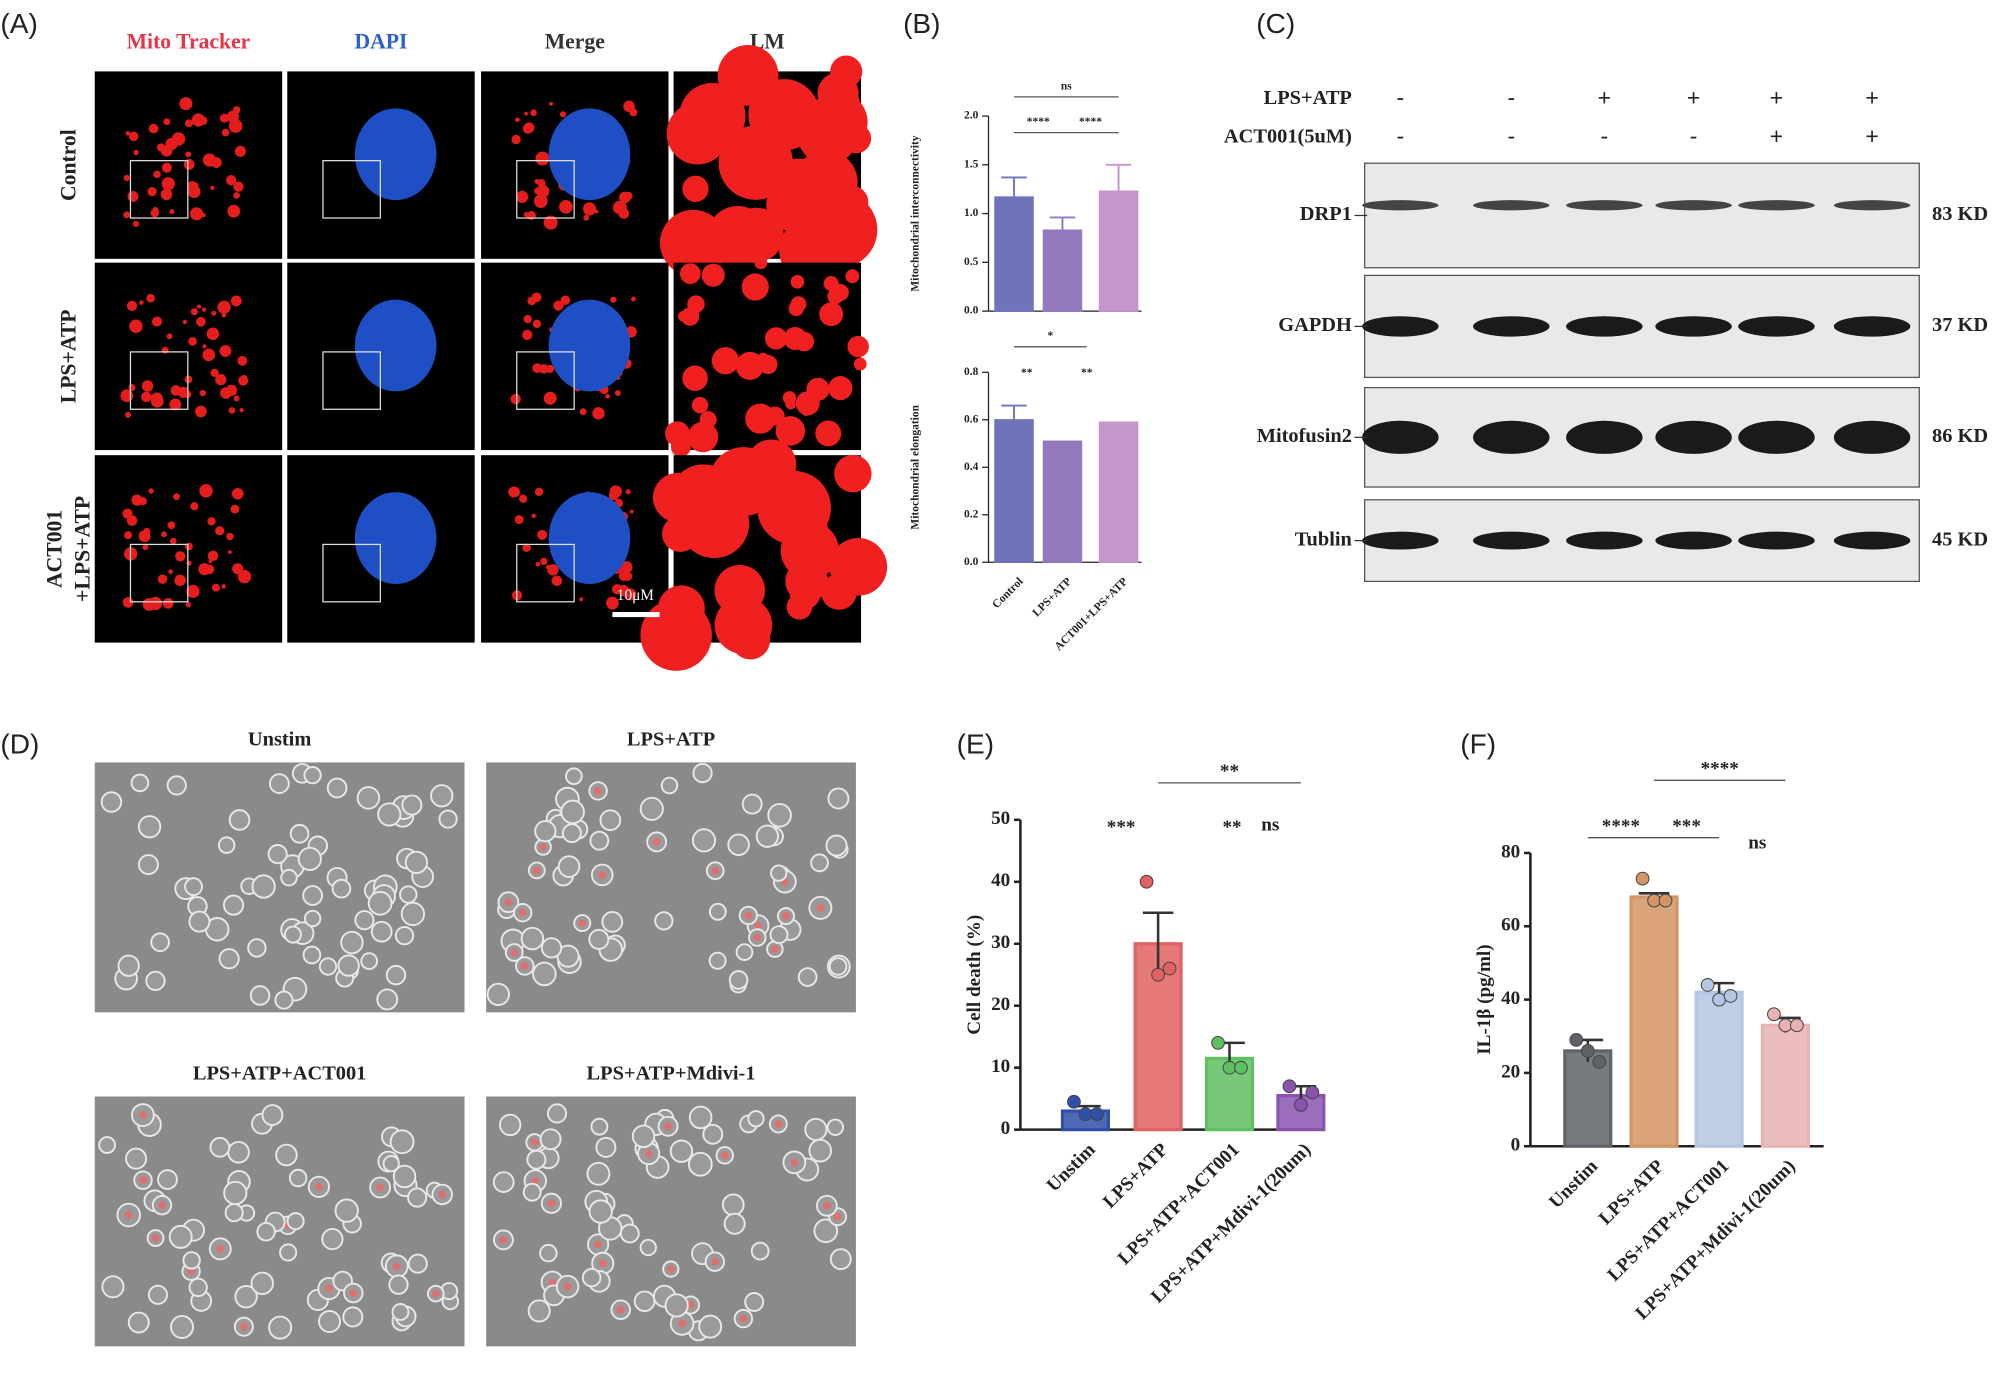 The height and width of the screenshot is (1377, 2000). I want to click on significance-label: ns, so click(1270, 825).